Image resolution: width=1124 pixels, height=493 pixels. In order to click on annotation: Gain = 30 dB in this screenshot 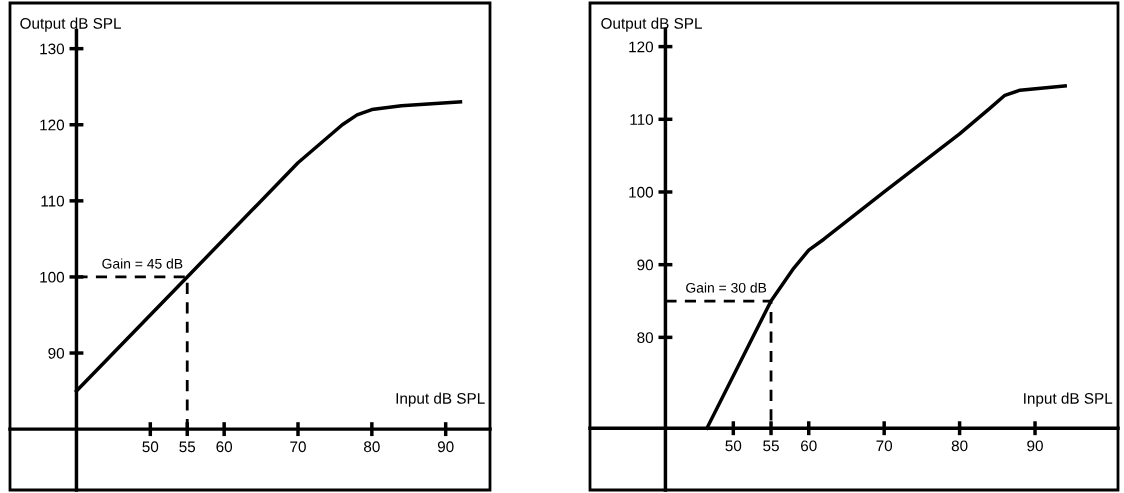, I will do `click(726, 287)`.